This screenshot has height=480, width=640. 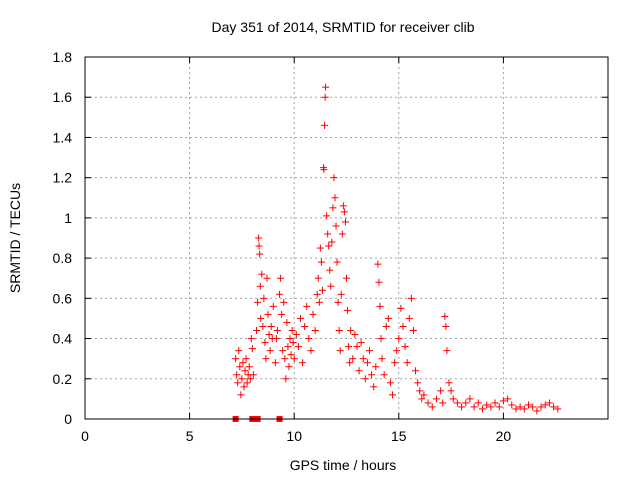 I want to click on y-tick-label: 1.6, so click(x=63, y=97).